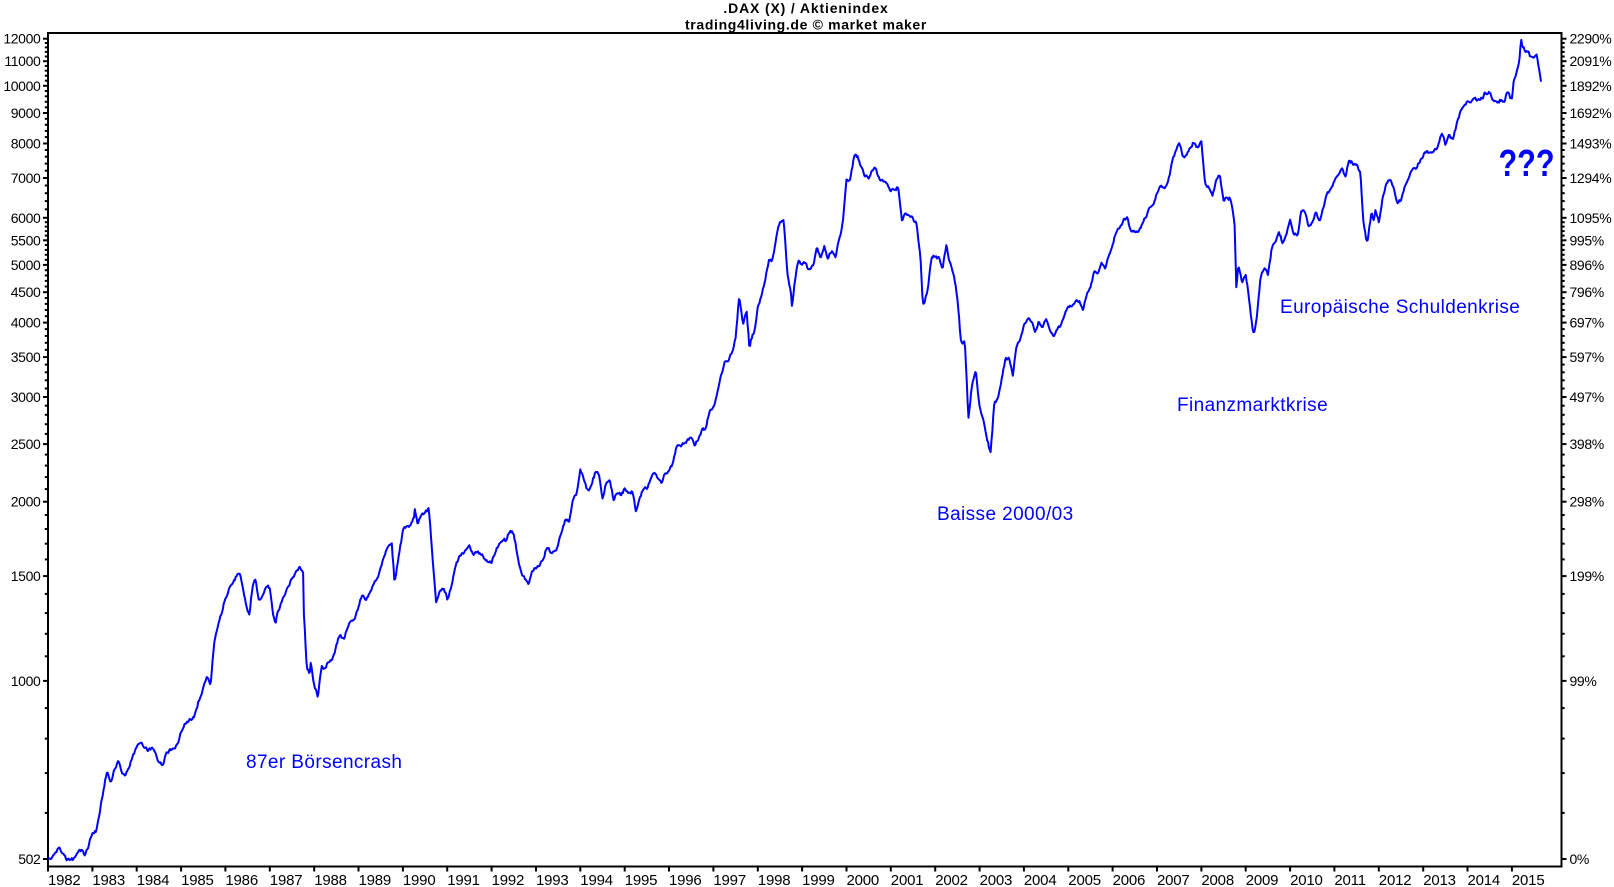  What do you see at coordinates (1587, 357) in the screenshot?
I see `svg-text: 597%` at bounding box center [1587, 357].